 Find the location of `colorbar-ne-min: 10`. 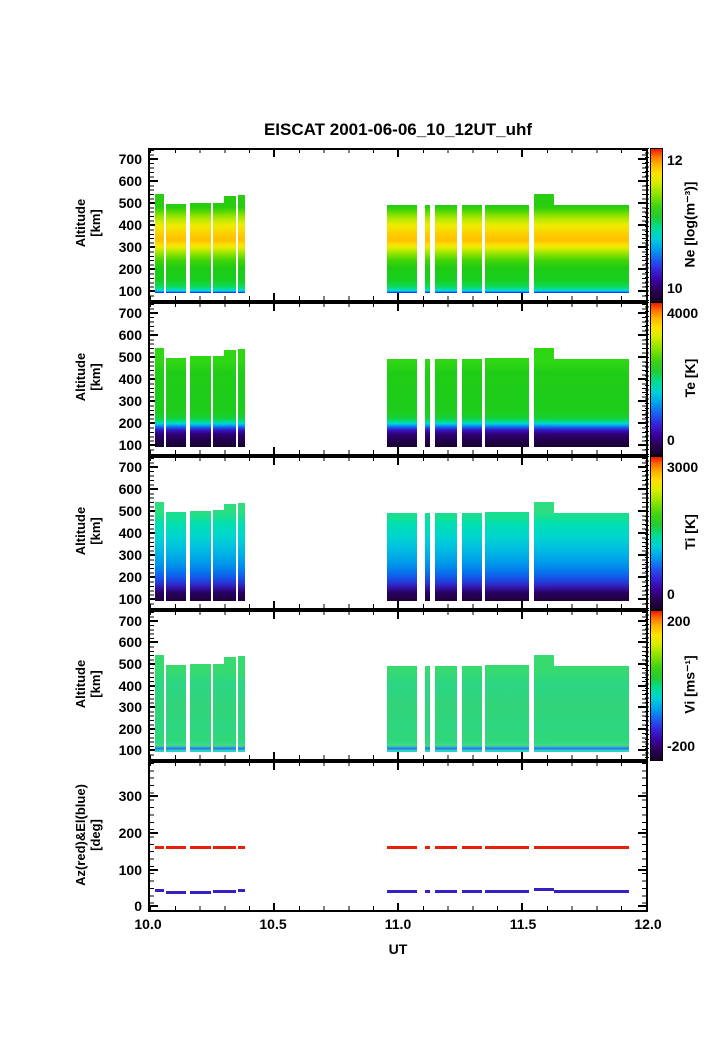

colorbar-ne-min: 10 is located at coordinates (675, 288).